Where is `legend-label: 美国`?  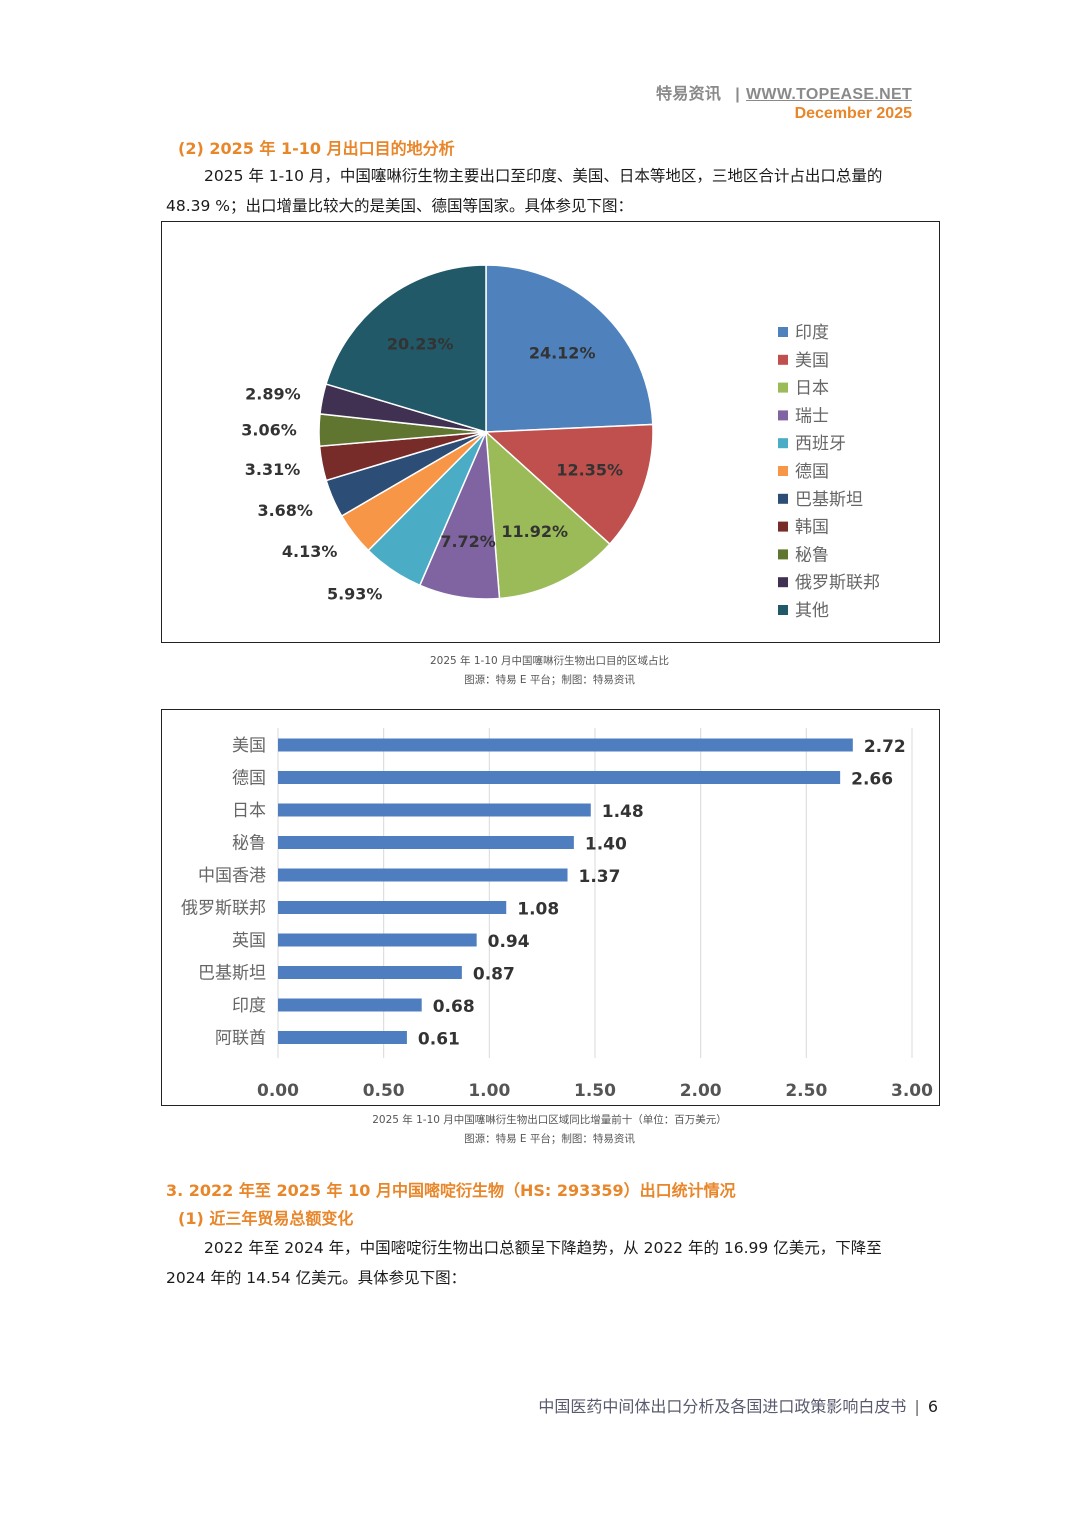
legend-label: 美国 is located at coordinates (812, 361).